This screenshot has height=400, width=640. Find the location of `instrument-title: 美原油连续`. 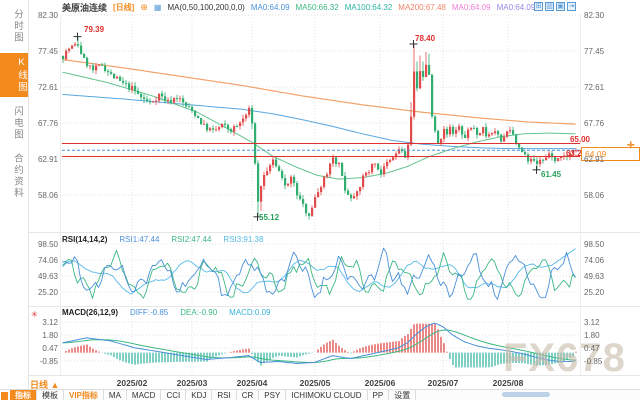

instrument-title: 美原油连续 is located at coordinates (85, 8).